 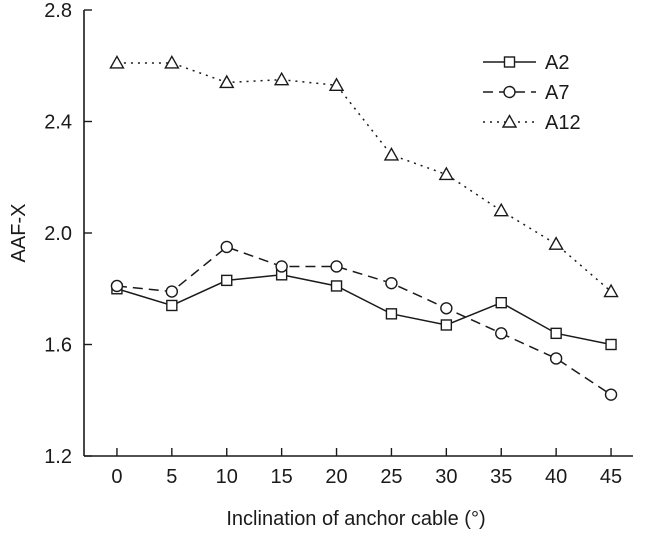 What do you see at coordinates (532, 123) in the screenshot?
I see `legend-item-a12: A12` at bounding box center [532, 123].